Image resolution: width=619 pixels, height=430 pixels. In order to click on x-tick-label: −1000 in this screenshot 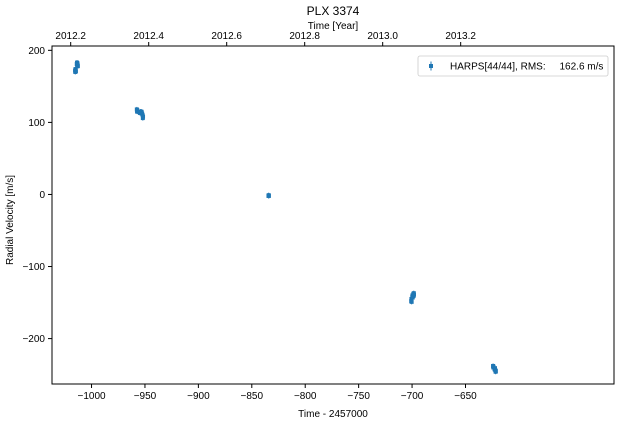, I will do `click(91, 396)`.